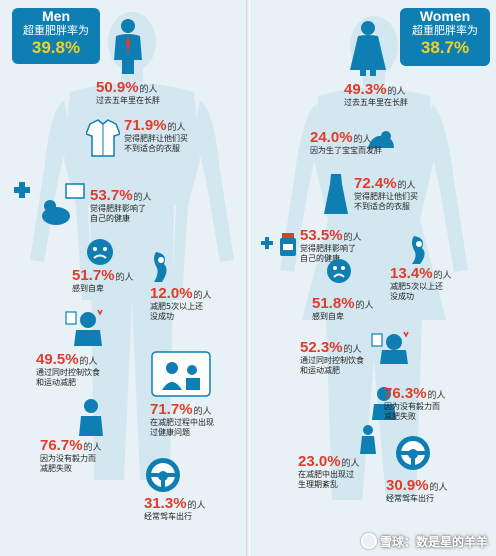 This screenshot has height=556, width=496. What do you see at coordinates (381, 139) in the screenshot?
I see `baby-icon` at bounding box center [381, 139].